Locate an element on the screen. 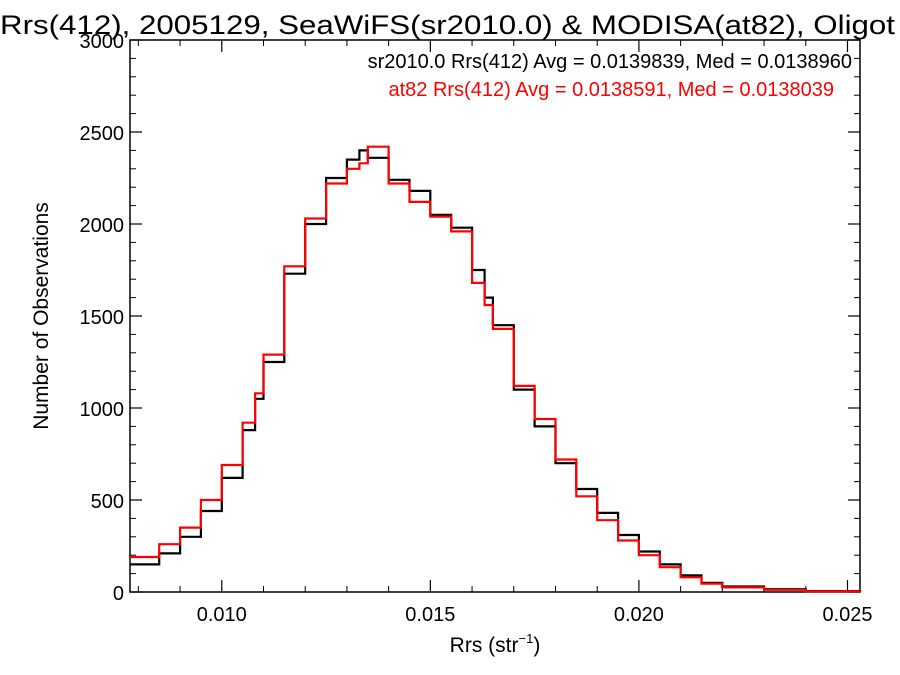  x-axis-label-exponent: −1 is located at coordinates (526, 638).